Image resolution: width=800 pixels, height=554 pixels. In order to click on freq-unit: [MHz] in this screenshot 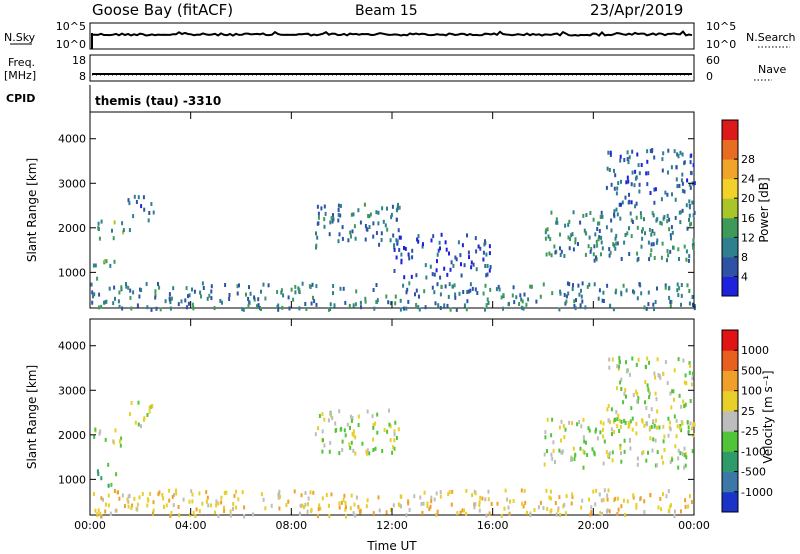, I will do `click(20, 75)`.